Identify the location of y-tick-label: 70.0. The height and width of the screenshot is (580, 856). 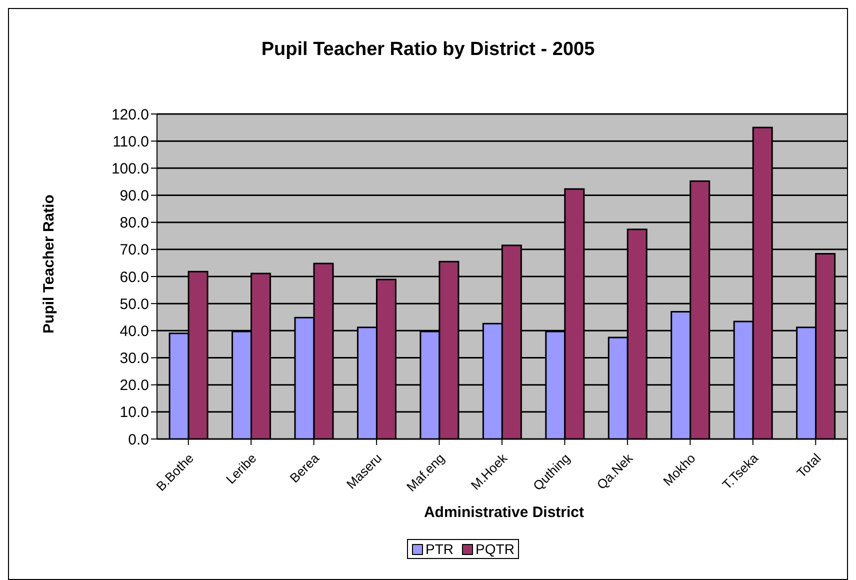
(134, 250).